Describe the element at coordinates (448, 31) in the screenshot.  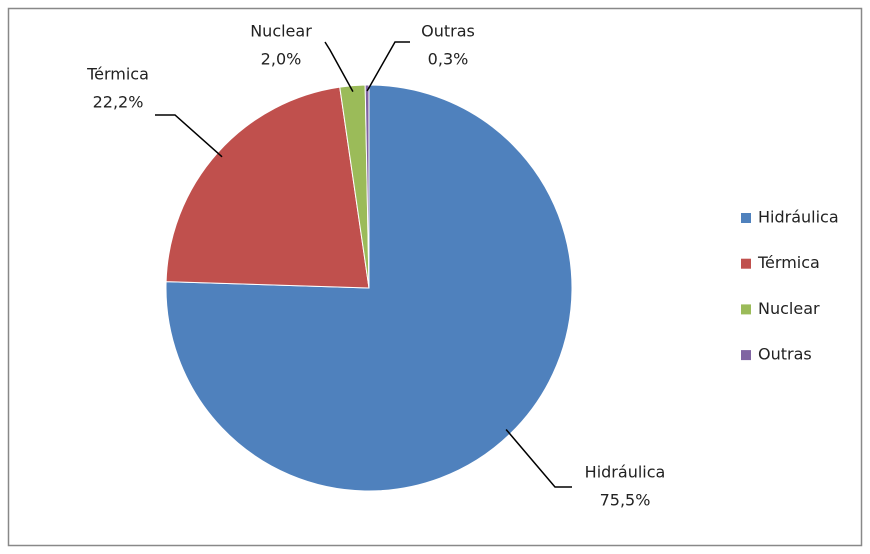
I see `data-label-name: Outras` at that location.